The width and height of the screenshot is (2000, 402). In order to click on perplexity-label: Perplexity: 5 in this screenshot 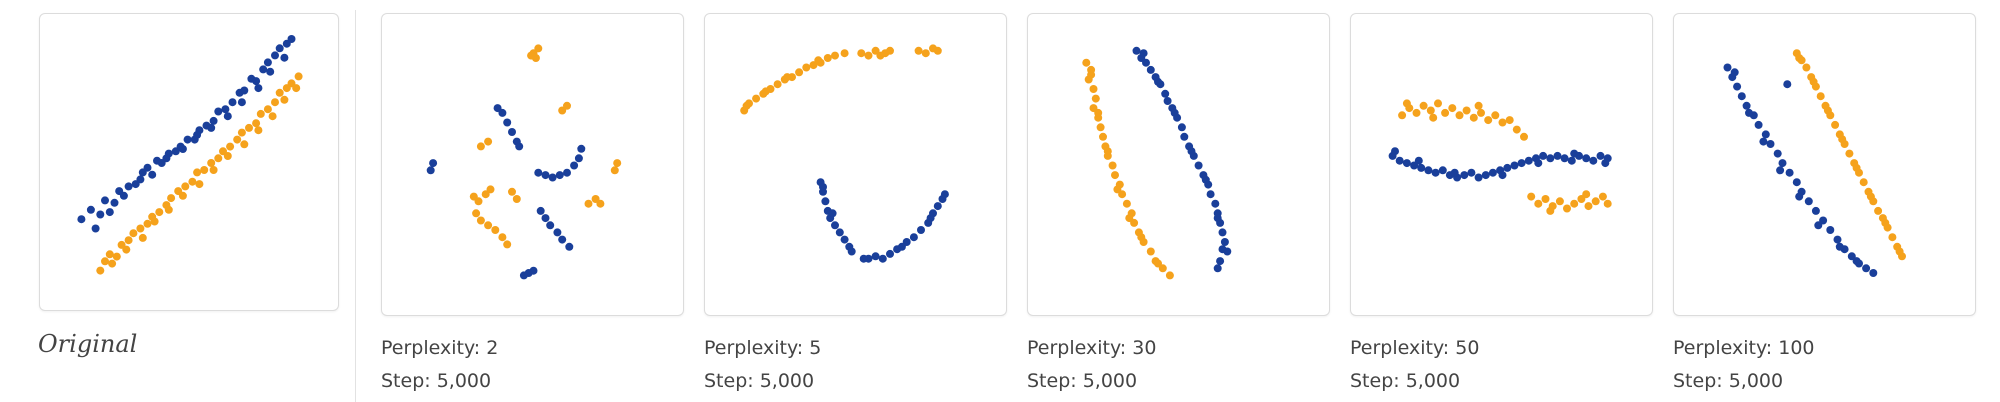, I will do `click(763, 348)`.